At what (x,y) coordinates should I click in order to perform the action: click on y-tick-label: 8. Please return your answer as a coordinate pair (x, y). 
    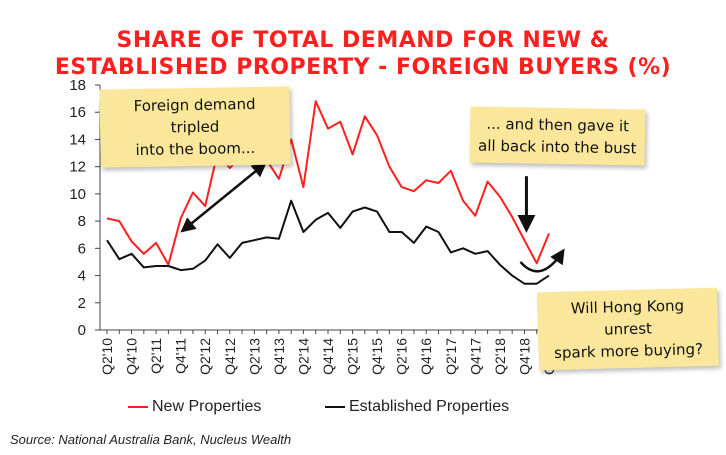
    Looking at the image, I should click on (82, 221).